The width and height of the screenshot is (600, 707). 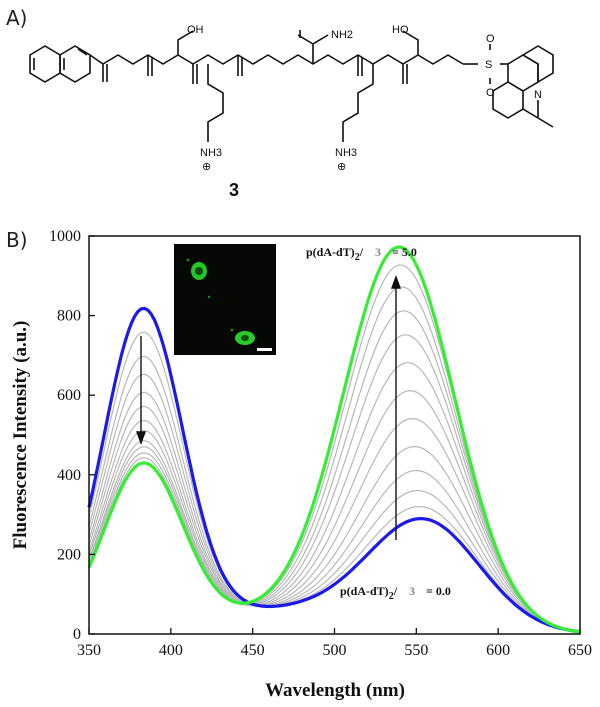 What do you see at coordinates (69, 554) in the screenshot?
I see `y-tick-label: 200` at bounding box center [69, 554].